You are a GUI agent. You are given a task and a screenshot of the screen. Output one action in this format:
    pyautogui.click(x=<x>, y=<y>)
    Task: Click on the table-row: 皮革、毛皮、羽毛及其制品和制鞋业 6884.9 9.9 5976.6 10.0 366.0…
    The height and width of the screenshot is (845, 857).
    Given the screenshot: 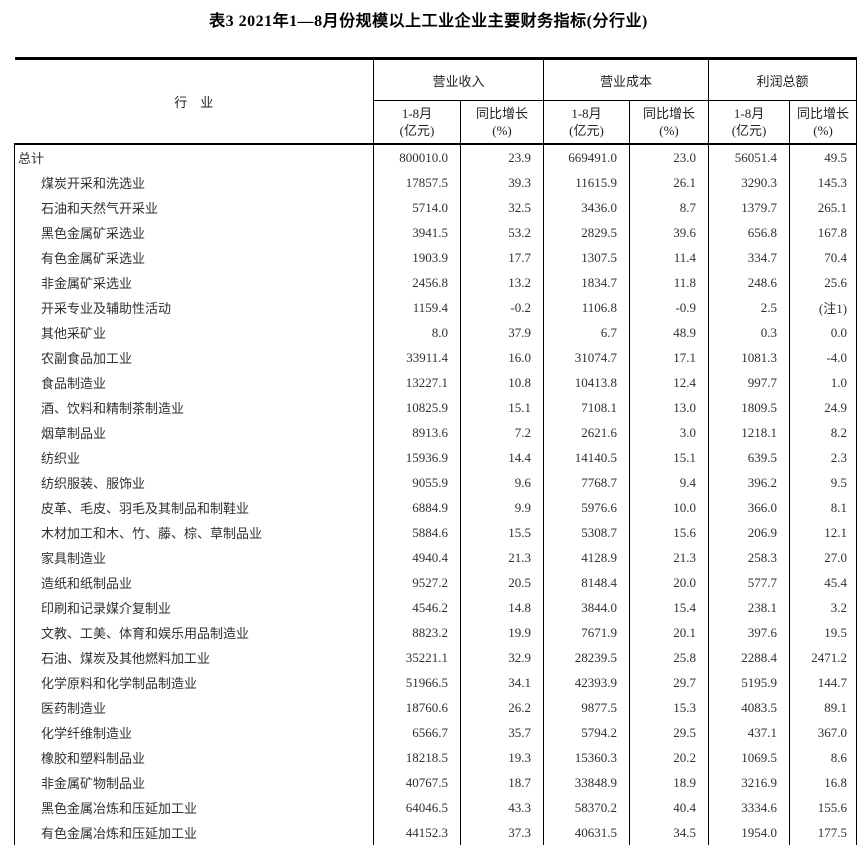 What is the action you would take?
    pyautogui.click(x=435, y=507)
    